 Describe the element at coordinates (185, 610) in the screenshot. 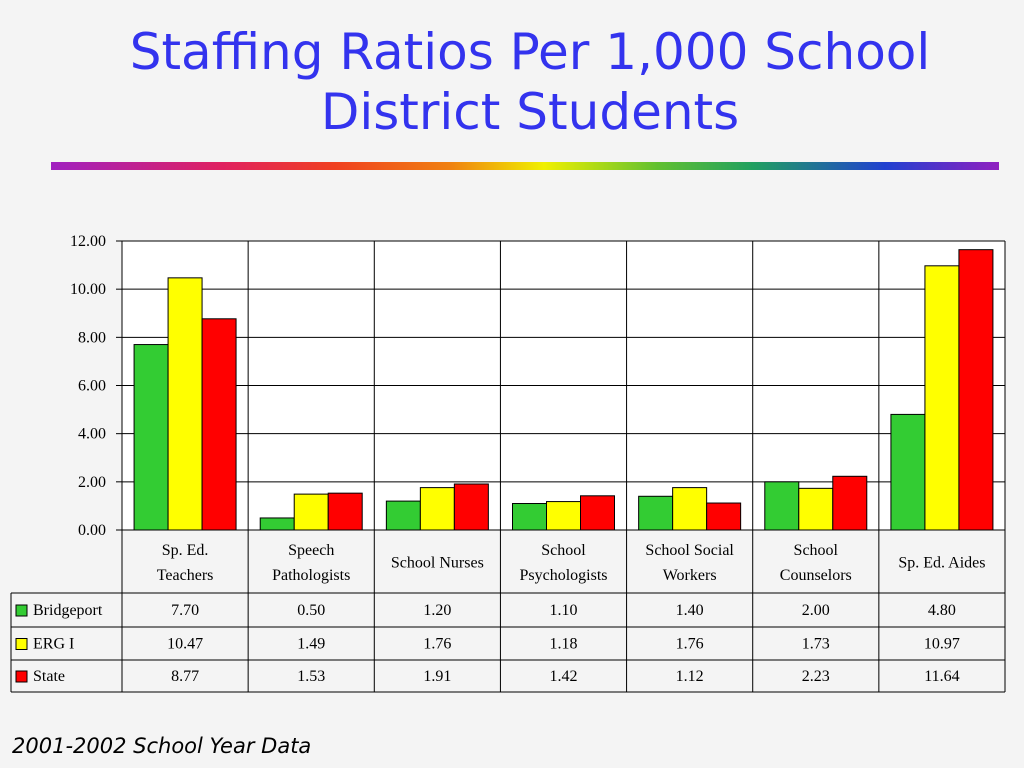

I see `data-value-label: 7.70` at that location.